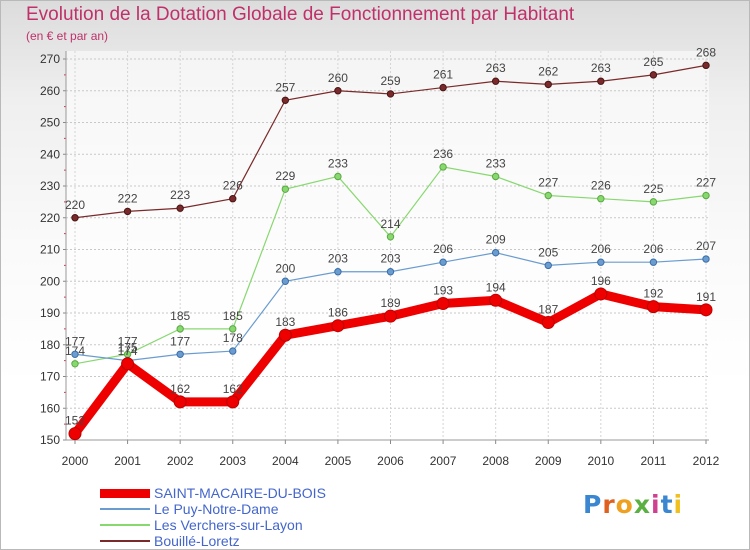 This screenshot has width=750, height=550. I want to click on y-tick-label: 180, so click(50, 345).